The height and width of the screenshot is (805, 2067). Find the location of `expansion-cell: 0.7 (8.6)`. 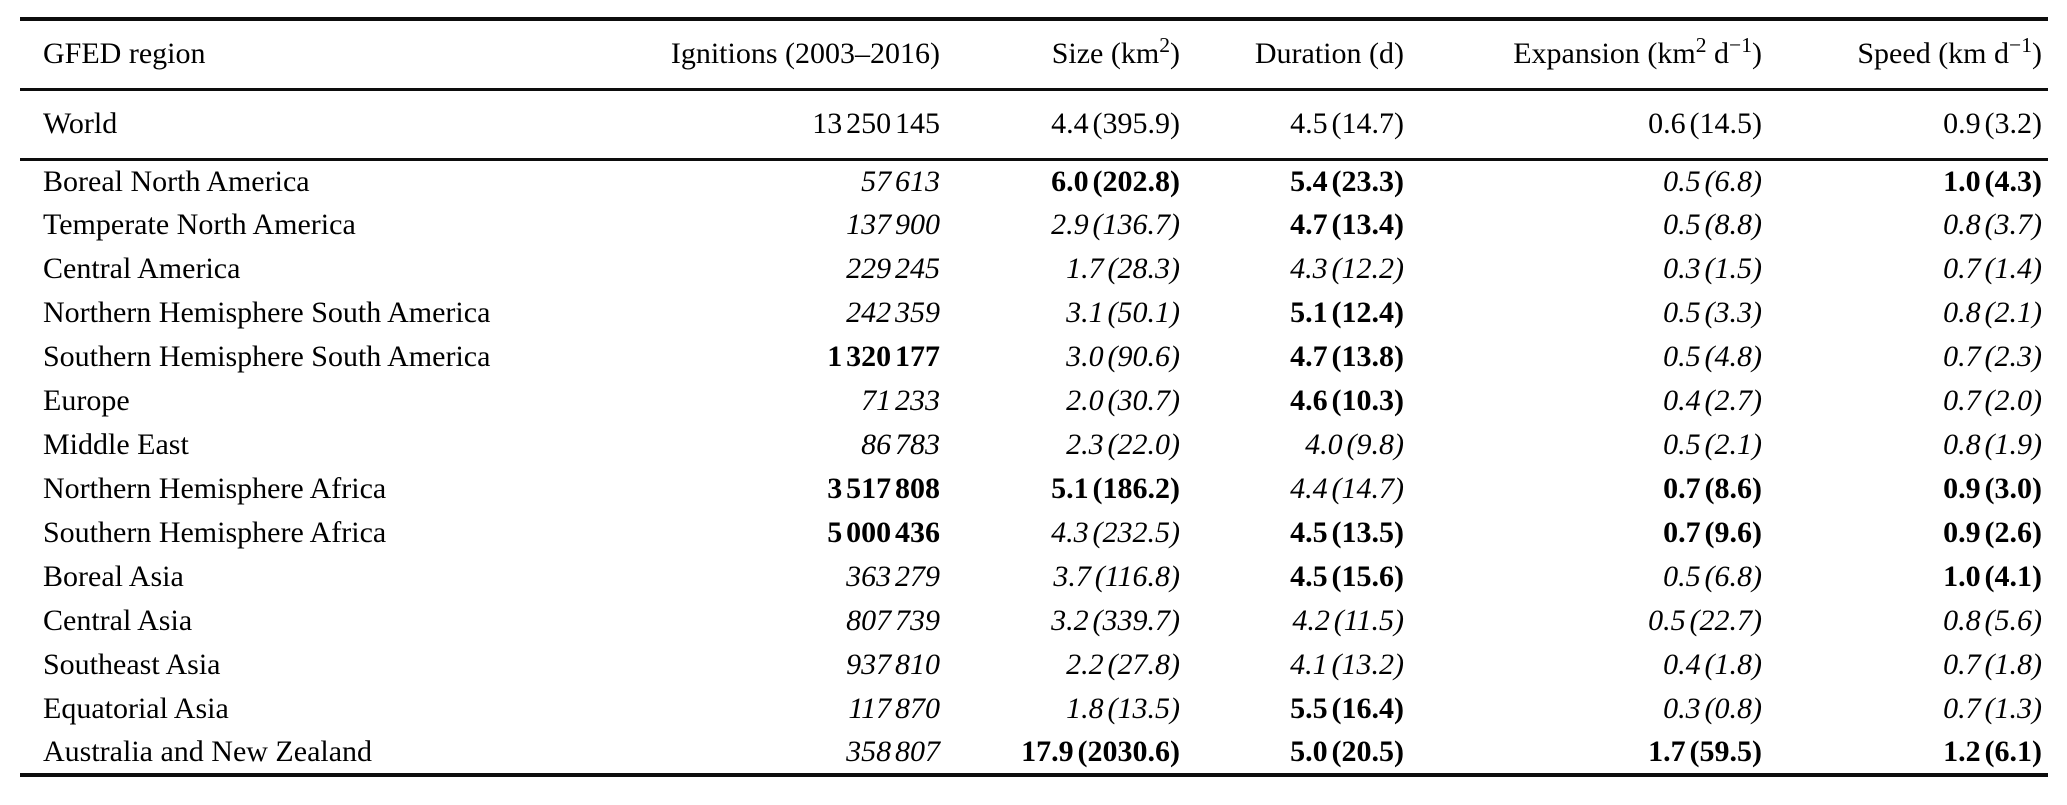

expansion-cell: 0.7 (8.6) is located at coordinates (1712, 488).